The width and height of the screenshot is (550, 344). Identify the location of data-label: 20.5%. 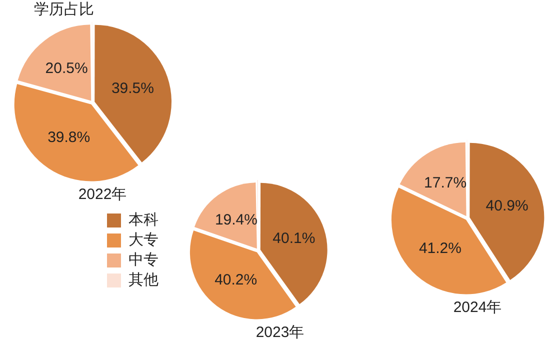
(66, 68).